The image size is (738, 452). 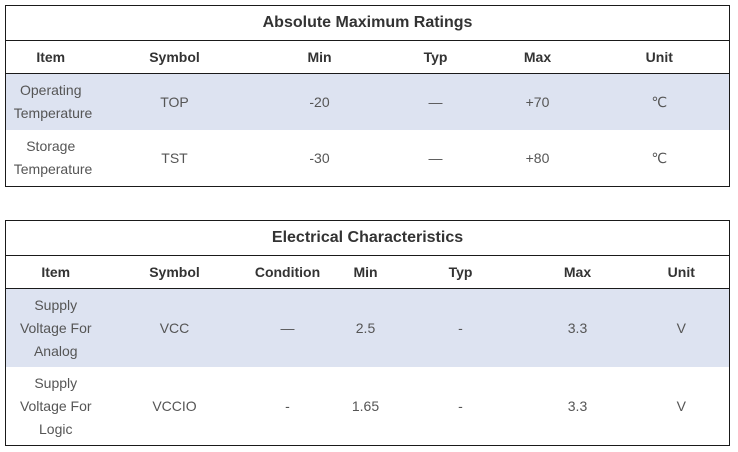 I want to click on cell-condition: —, so click(x=287, y=327).